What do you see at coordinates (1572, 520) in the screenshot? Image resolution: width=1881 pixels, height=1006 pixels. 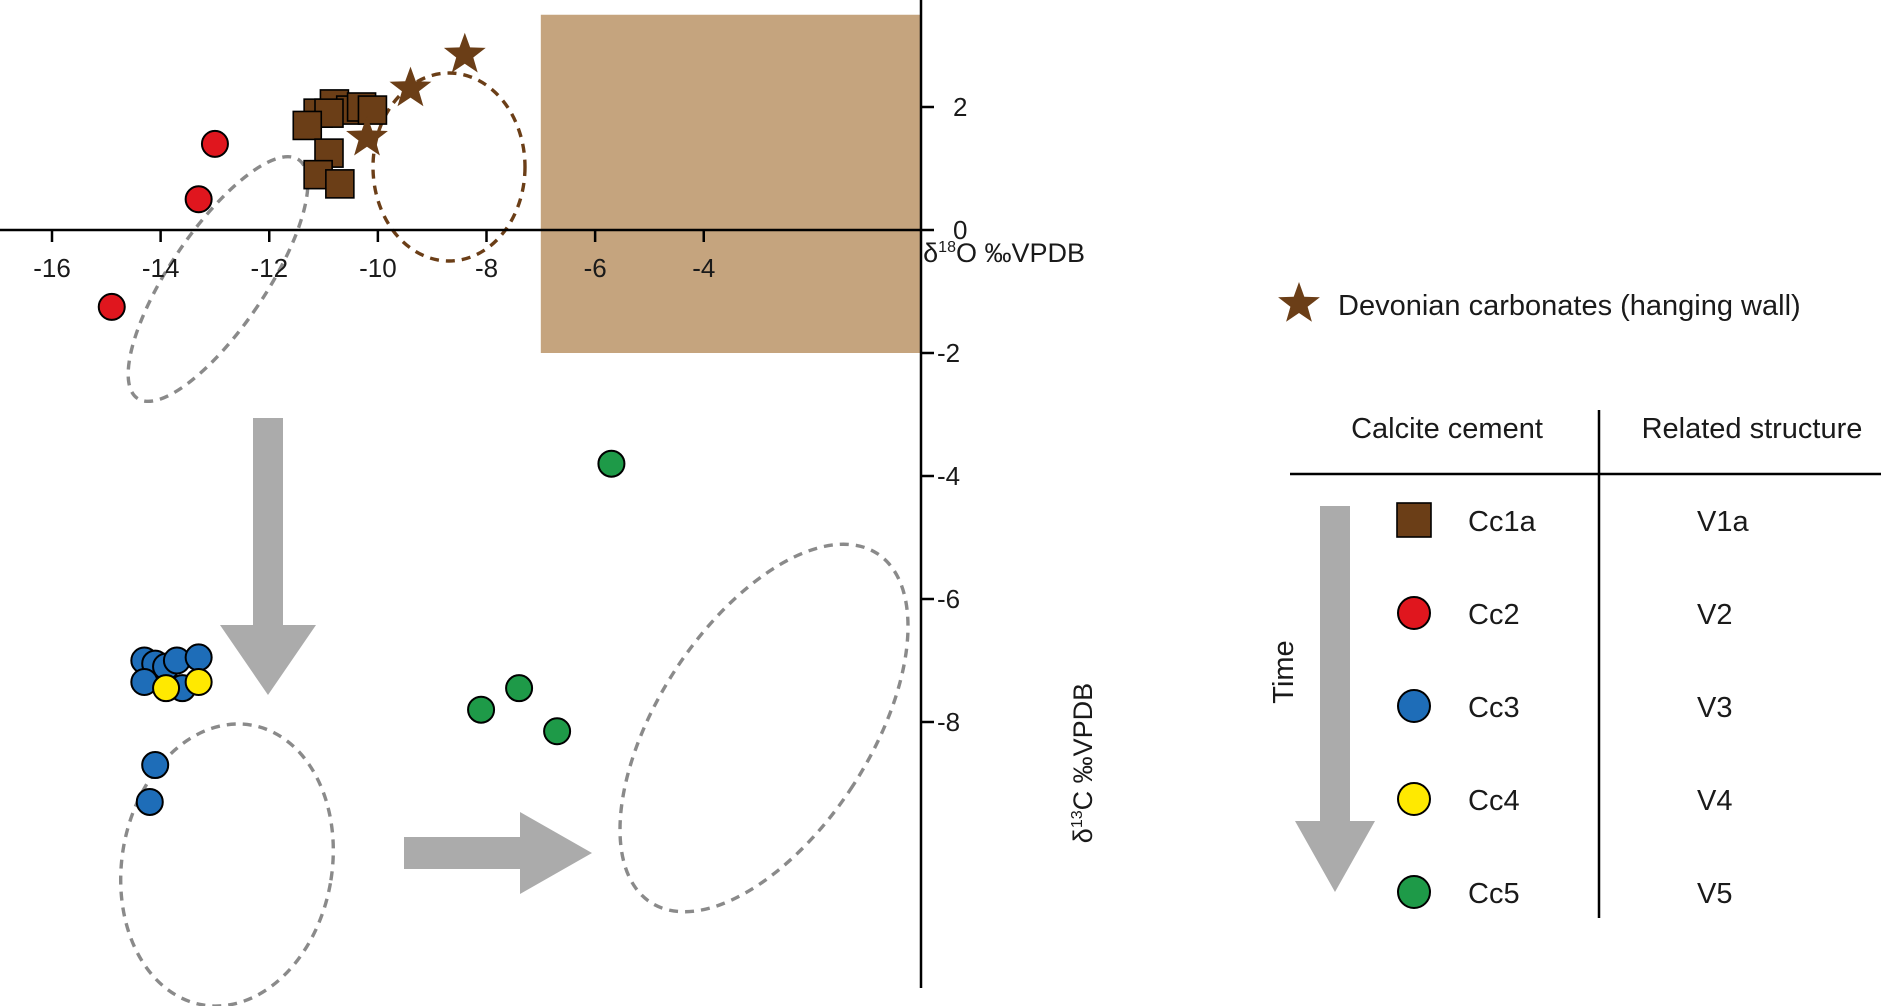 I see `legend-row: Cc1a V1a` at bounding box center [1572, 520].